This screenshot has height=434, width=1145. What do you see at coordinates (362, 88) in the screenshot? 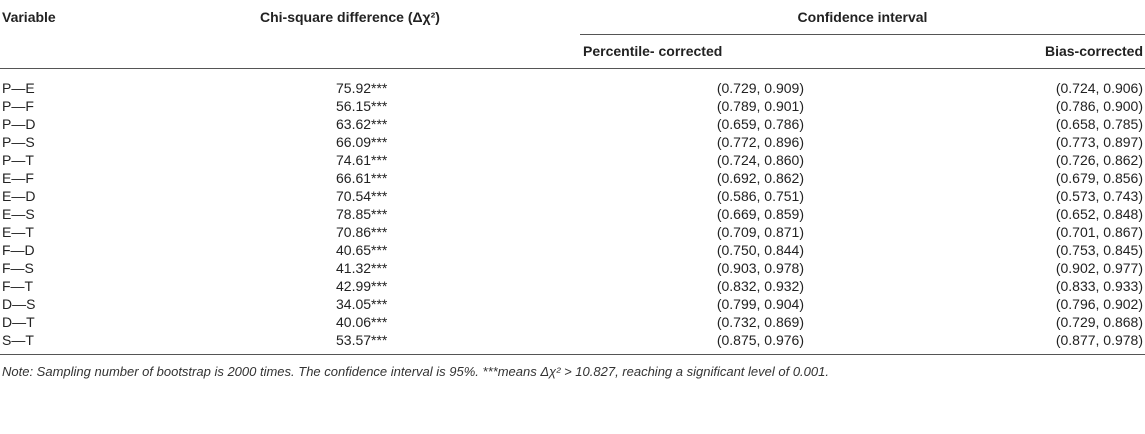
I see `cell-chi-square: 75.92***` at bounding box center [362, 88].